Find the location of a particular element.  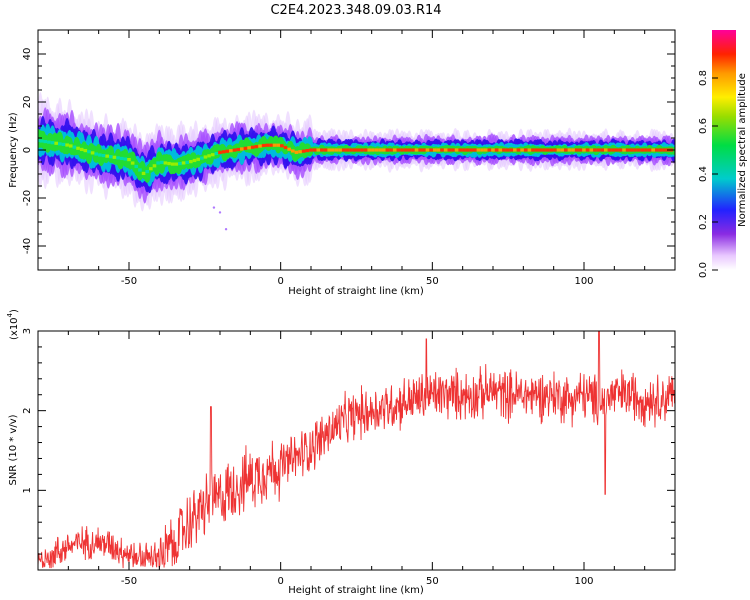

spectrogram-y-tick-label: 40 is located at coordinates (27, 54).